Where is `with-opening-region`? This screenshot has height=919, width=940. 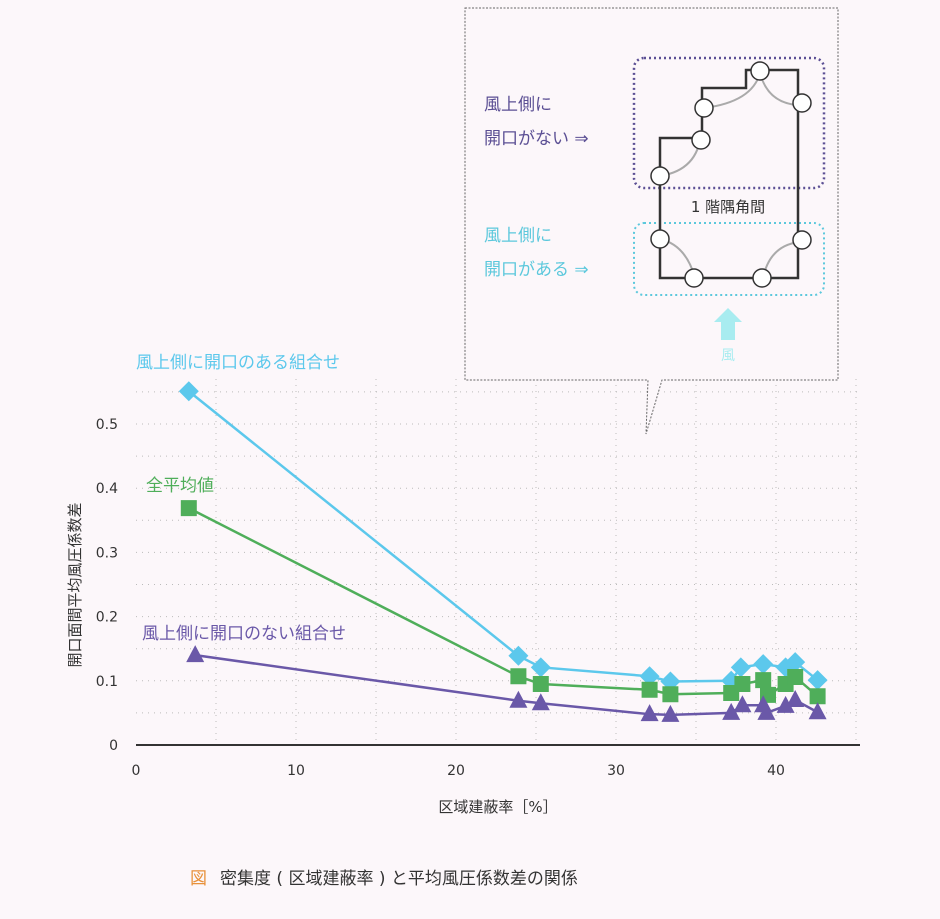
with-opening-region is located at coordinates (729, 259).